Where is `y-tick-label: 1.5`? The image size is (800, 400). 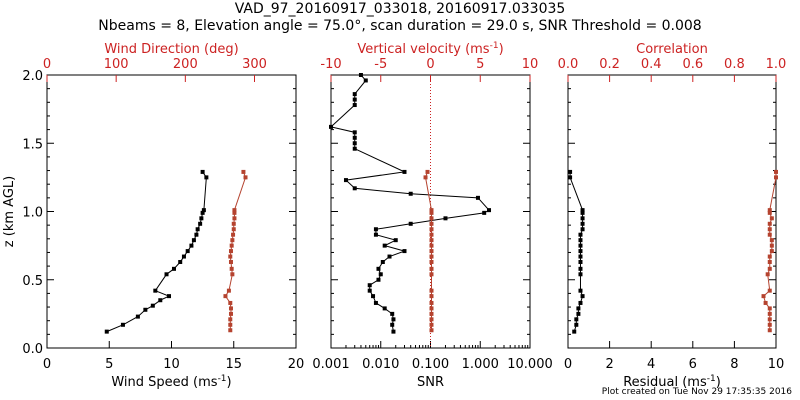 y-tick-label: 1.5 is located at coordinates (32, 144).